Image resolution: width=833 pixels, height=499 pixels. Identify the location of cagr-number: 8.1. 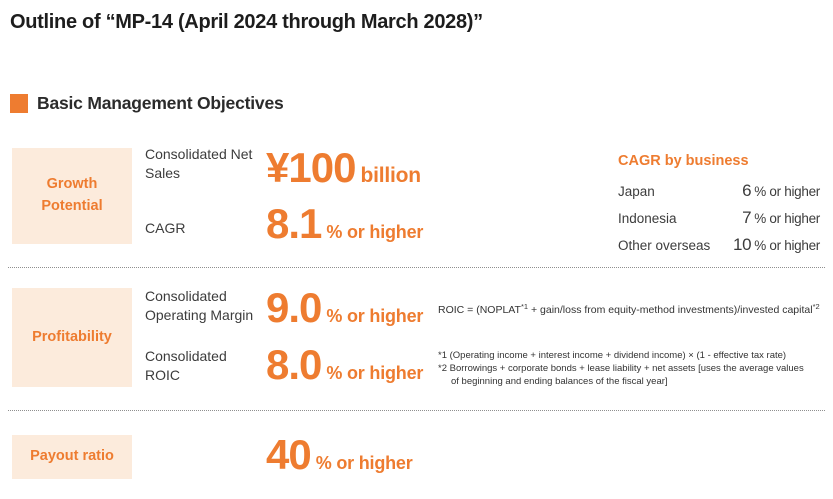
(294, 223).